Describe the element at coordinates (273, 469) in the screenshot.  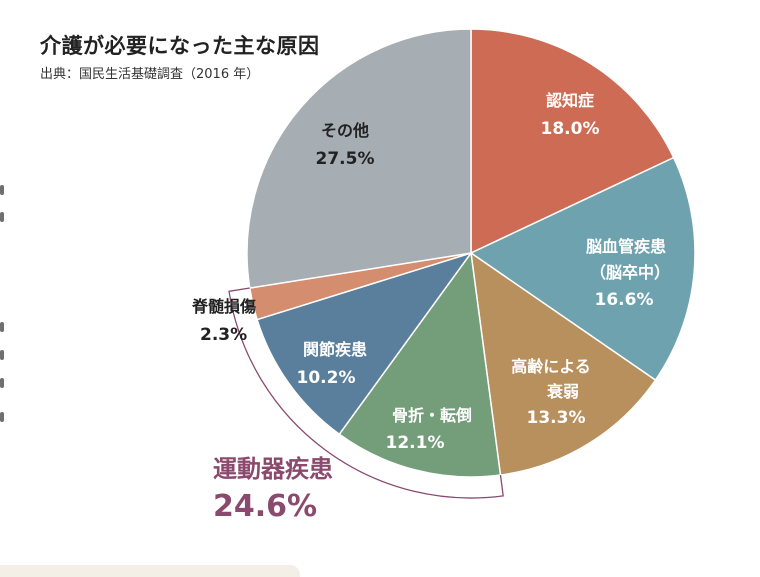
I see `group-label: 運動器疾患` at that location.